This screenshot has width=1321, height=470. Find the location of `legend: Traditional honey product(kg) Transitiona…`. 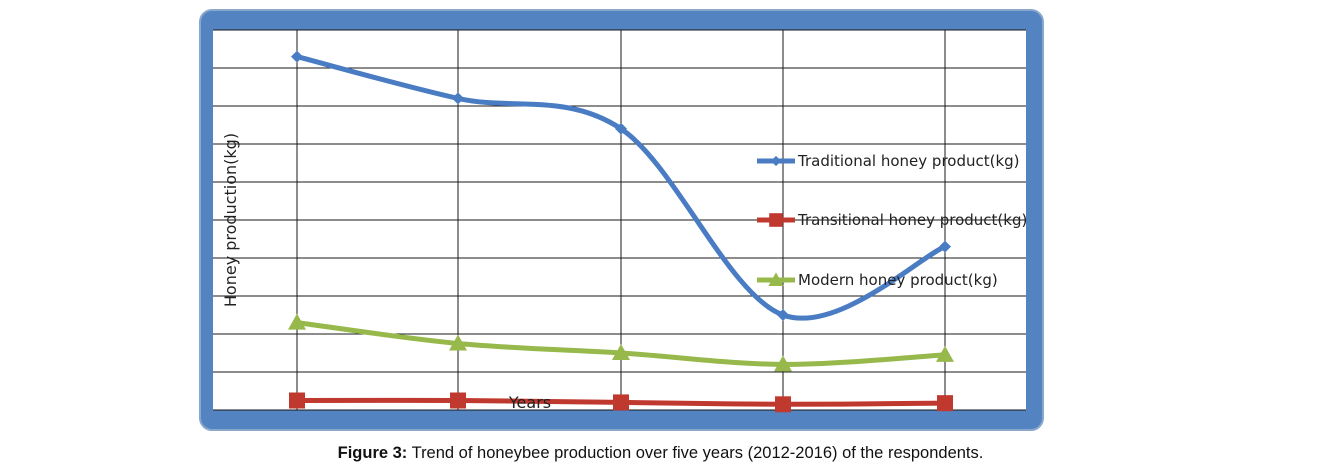

legend: Traditional honey product(kg) Transitiona… is located at coordinates (892, 220).